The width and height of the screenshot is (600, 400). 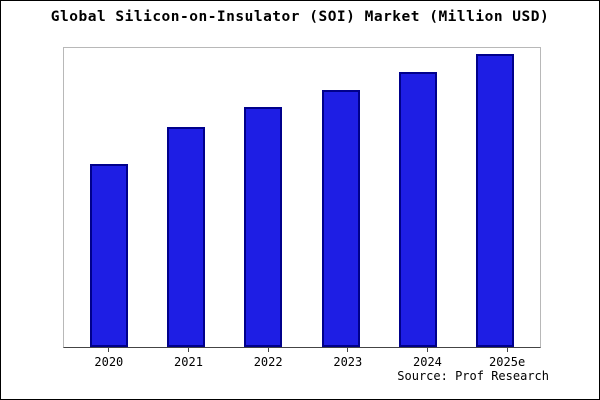 I want to click on x-tick-cell-2020: 2020, so click(x=109, y=358).